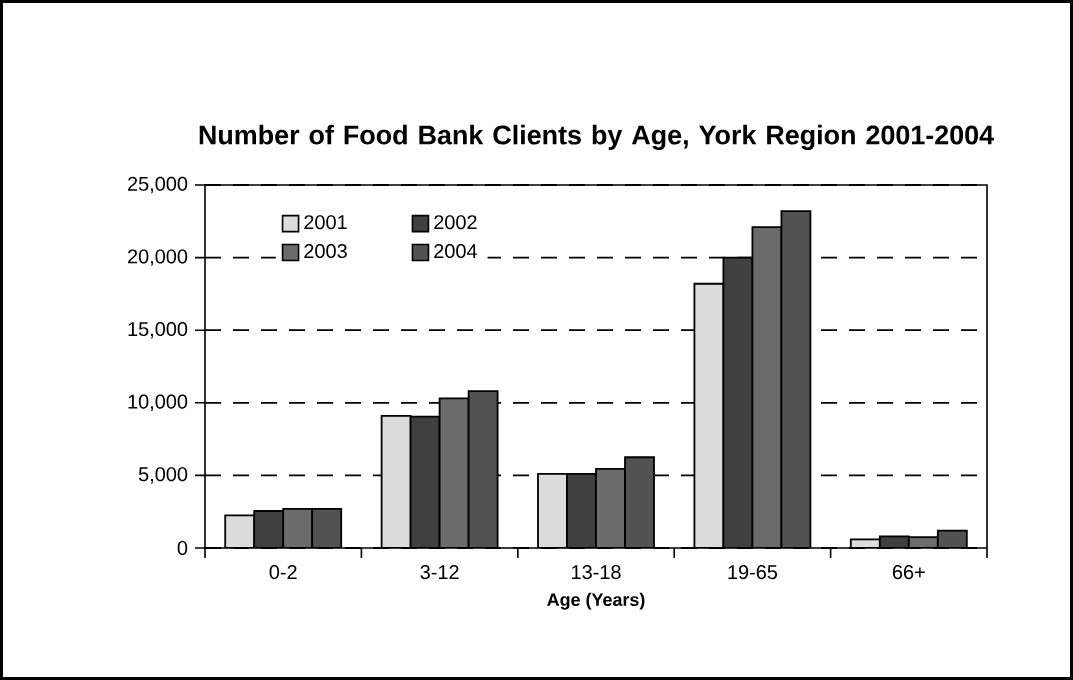 This screenshot has width=1073, height=680. I want to click on x-tick-label: 0-2, so click(283, 572).